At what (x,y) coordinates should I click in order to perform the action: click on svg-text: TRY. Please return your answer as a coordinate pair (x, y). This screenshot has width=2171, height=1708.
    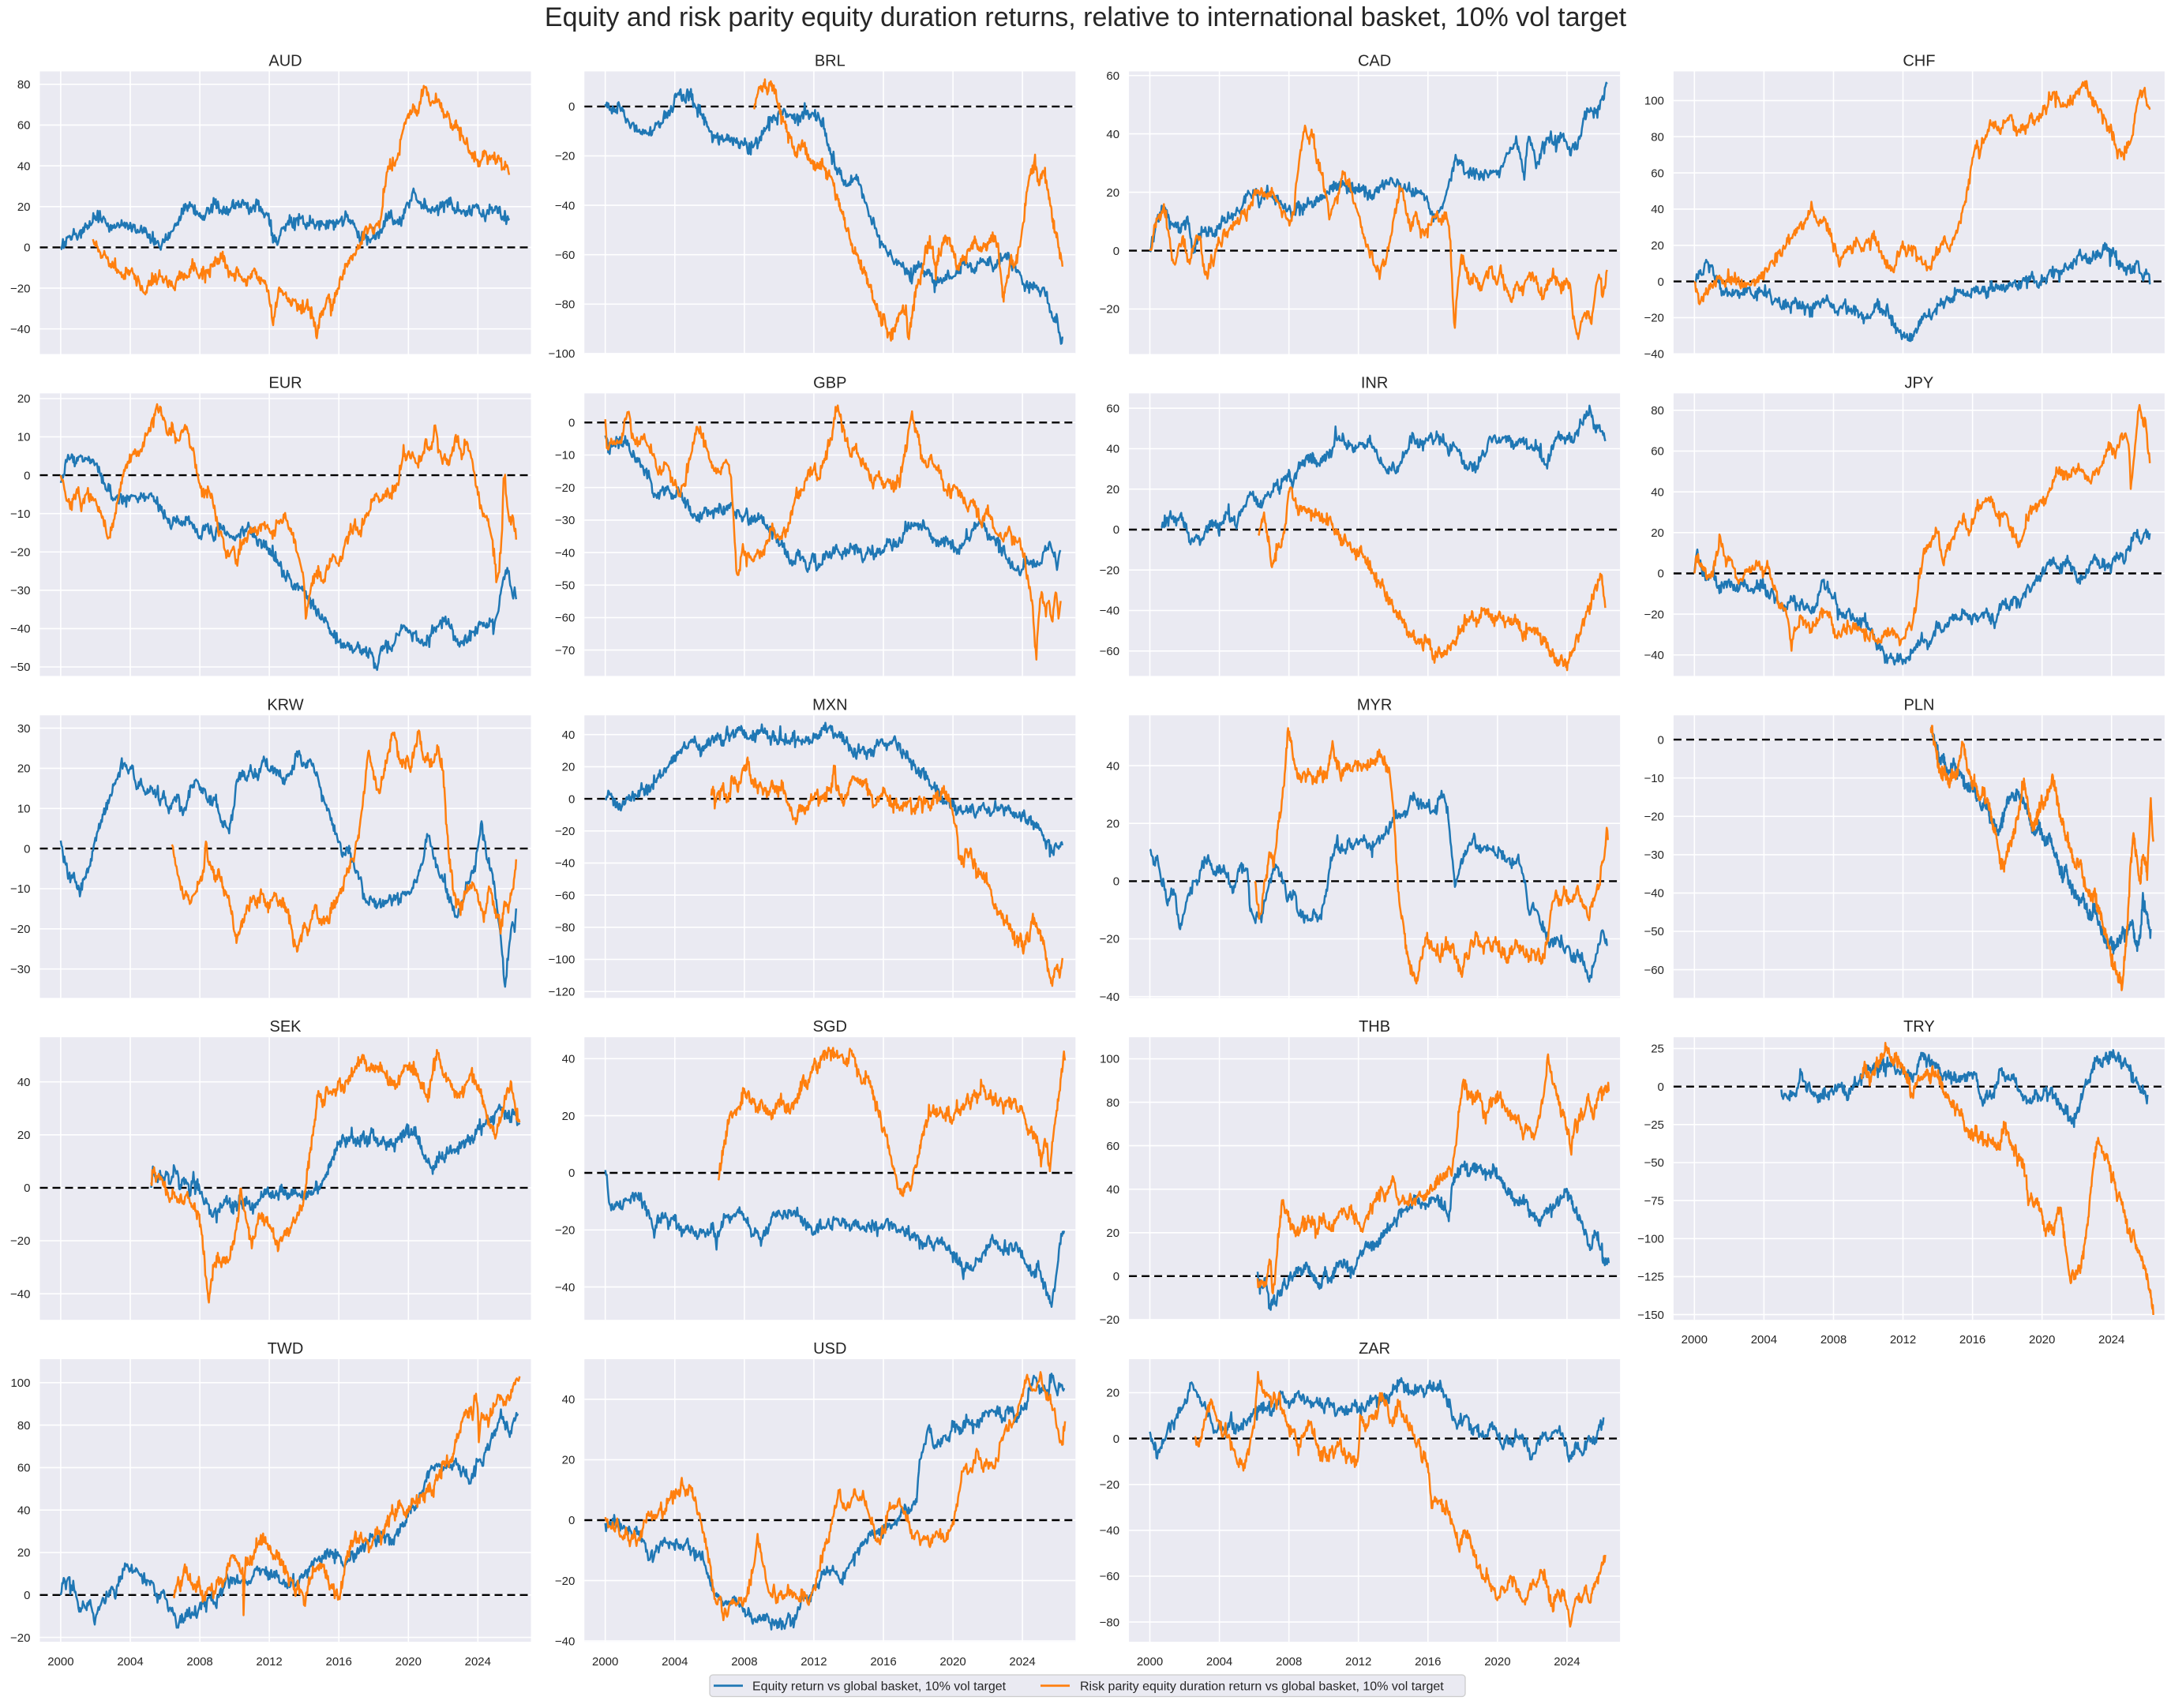
    Looking at the image, I should click on (1919, 1027).